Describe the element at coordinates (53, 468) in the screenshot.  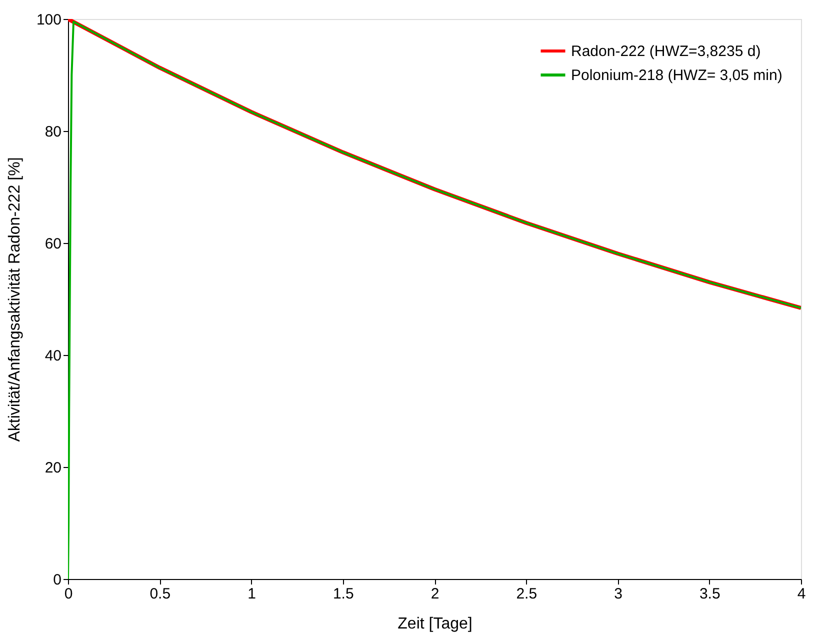
I see `y-tick-label: 20` at that location.